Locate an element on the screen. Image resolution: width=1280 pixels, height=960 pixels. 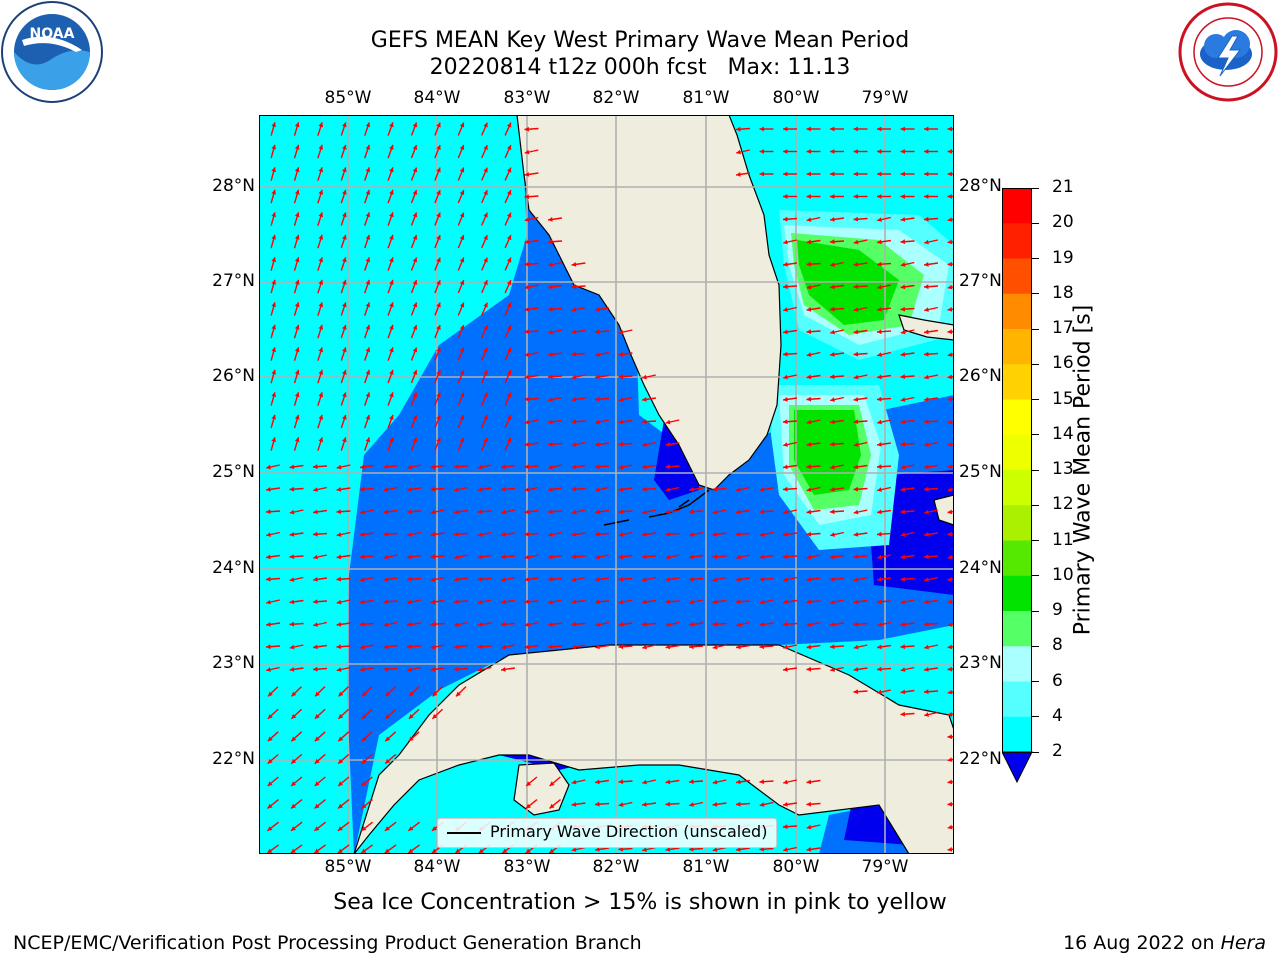
colorbar-outline is located at coordinates (1017, 470).